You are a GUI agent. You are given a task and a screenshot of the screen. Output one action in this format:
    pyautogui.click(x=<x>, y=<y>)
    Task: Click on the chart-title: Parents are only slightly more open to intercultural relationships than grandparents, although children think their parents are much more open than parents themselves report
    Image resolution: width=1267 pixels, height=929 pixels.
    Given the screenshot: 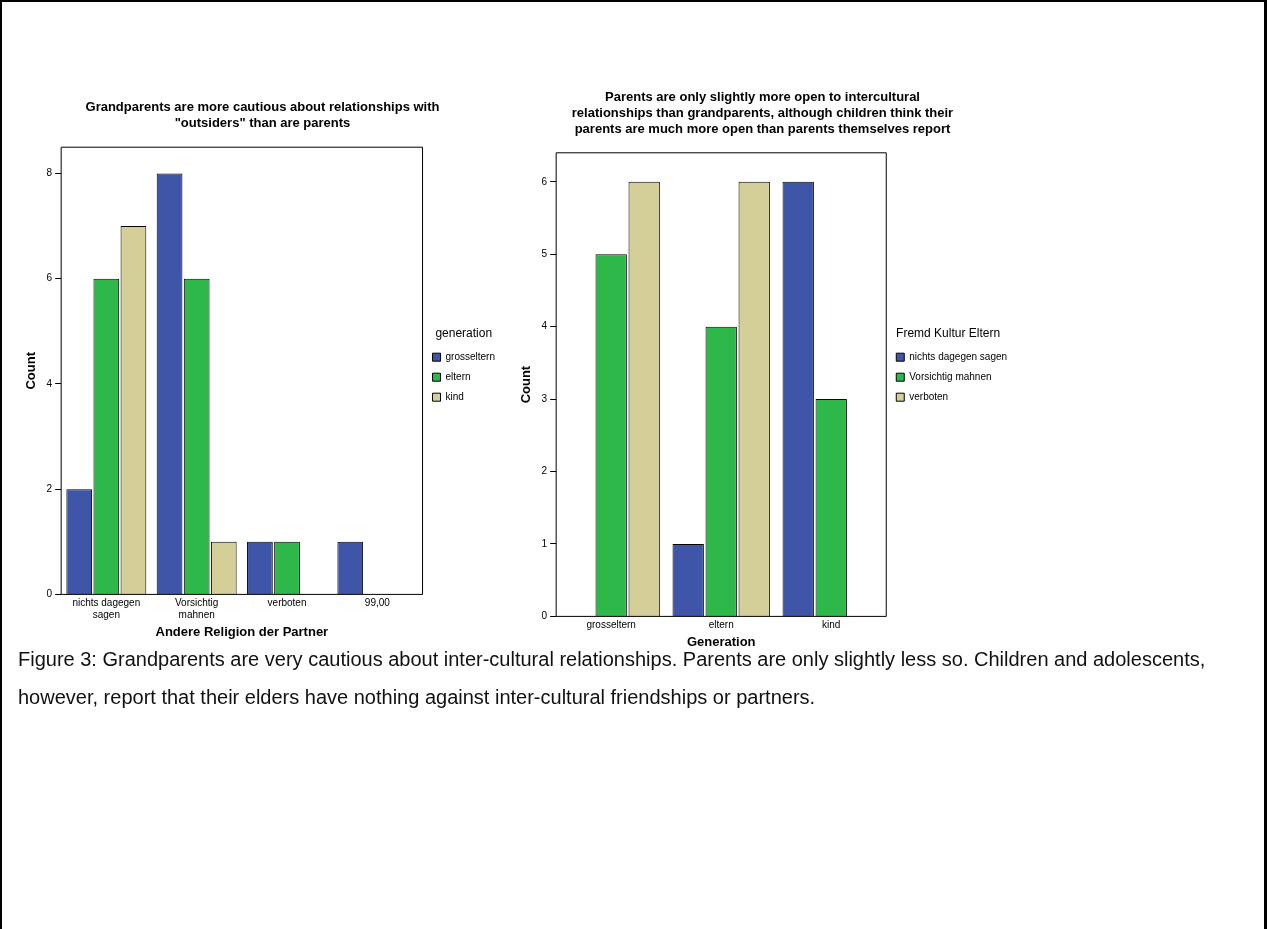 What is the action you would take?
    pyautogui.click(x=762, y=112)
    